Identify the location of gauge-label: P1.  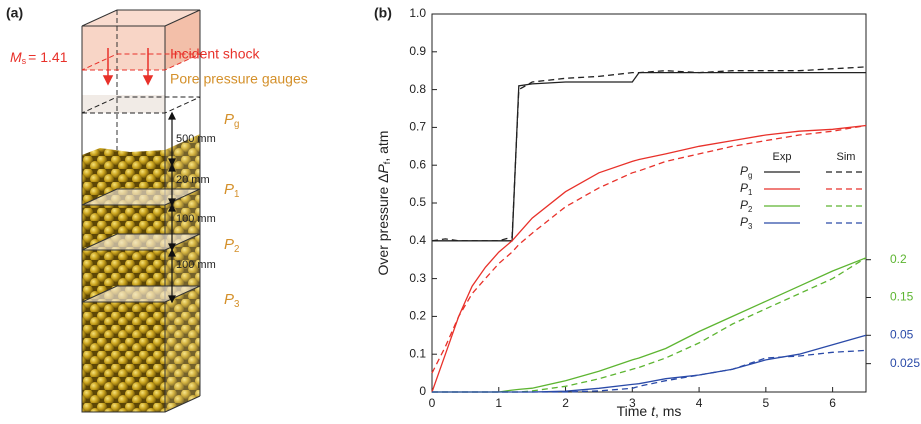
(231, 190).